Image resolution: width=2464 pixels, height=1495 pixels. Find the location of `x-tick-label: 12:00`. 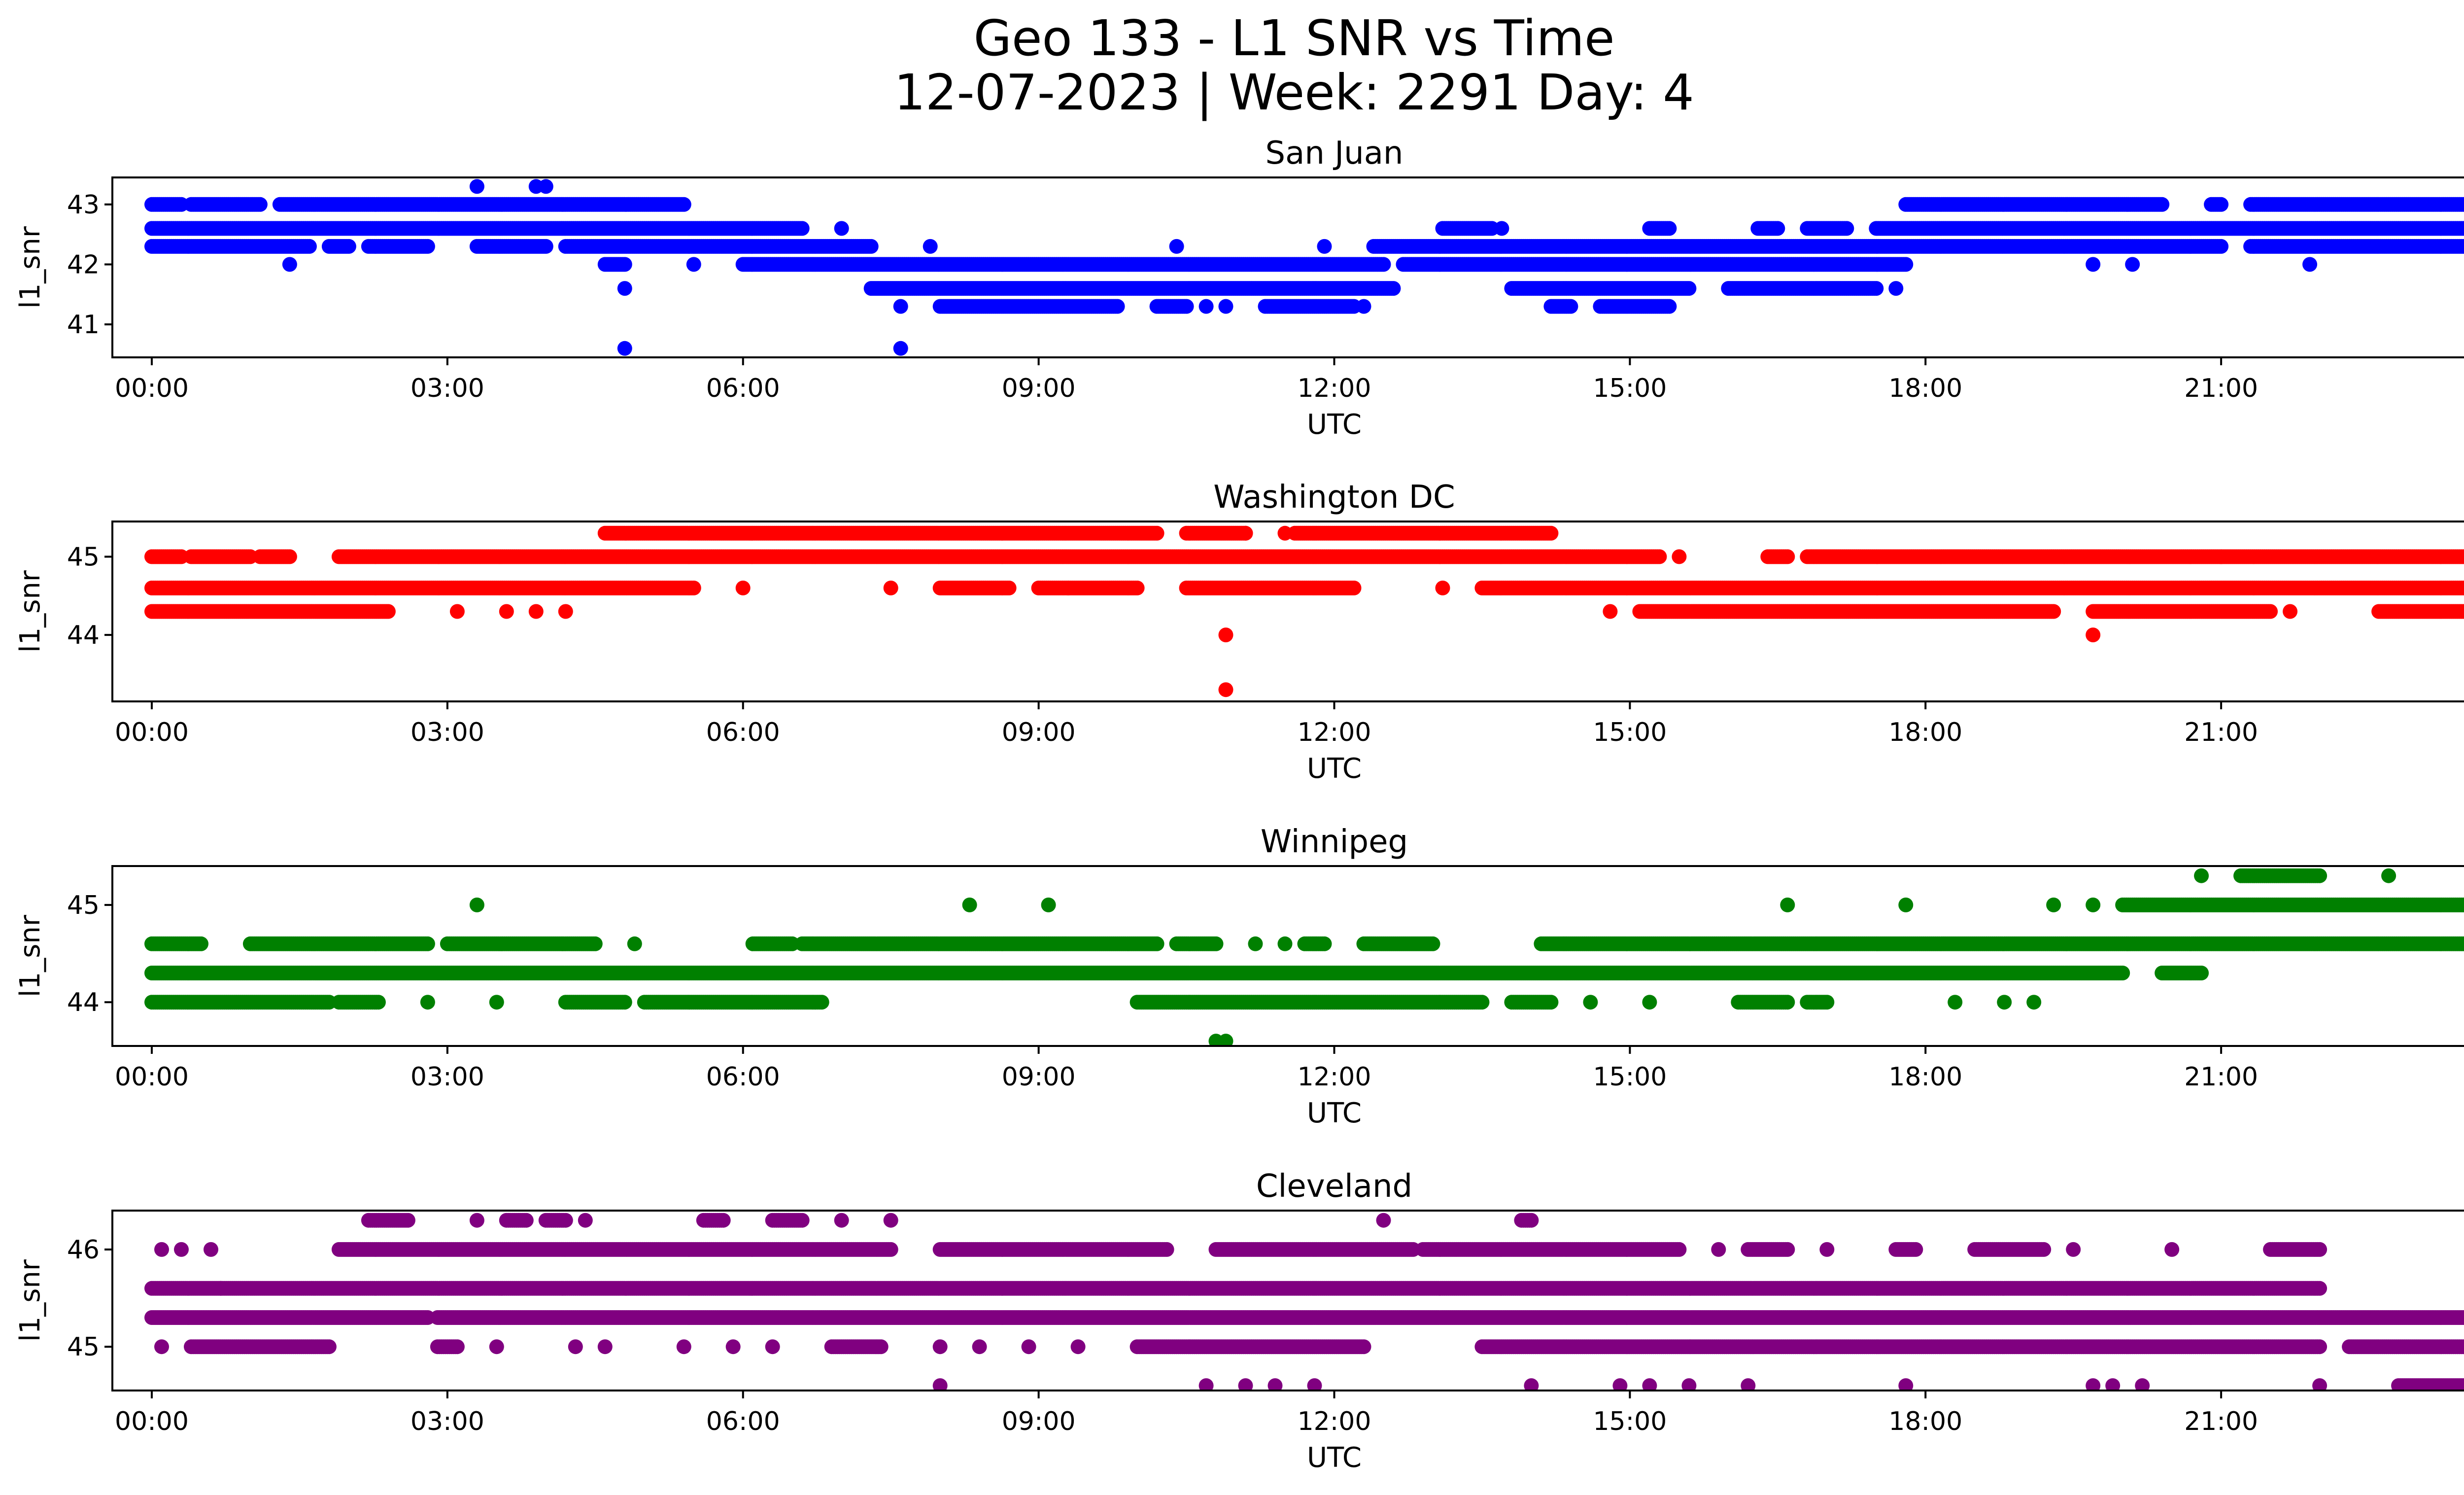

x-tick-label: 12:00 is located at coordinates (1334, 388).